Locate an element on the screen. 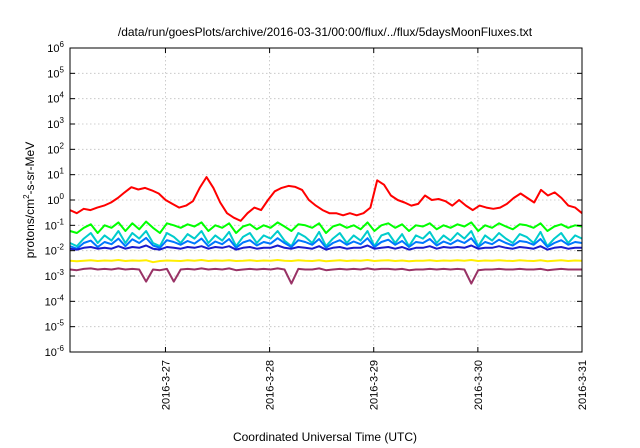 The width and height of the screenshot is (640, 448). y-tick-exponent: 6 is located at coordinates (62, 44).